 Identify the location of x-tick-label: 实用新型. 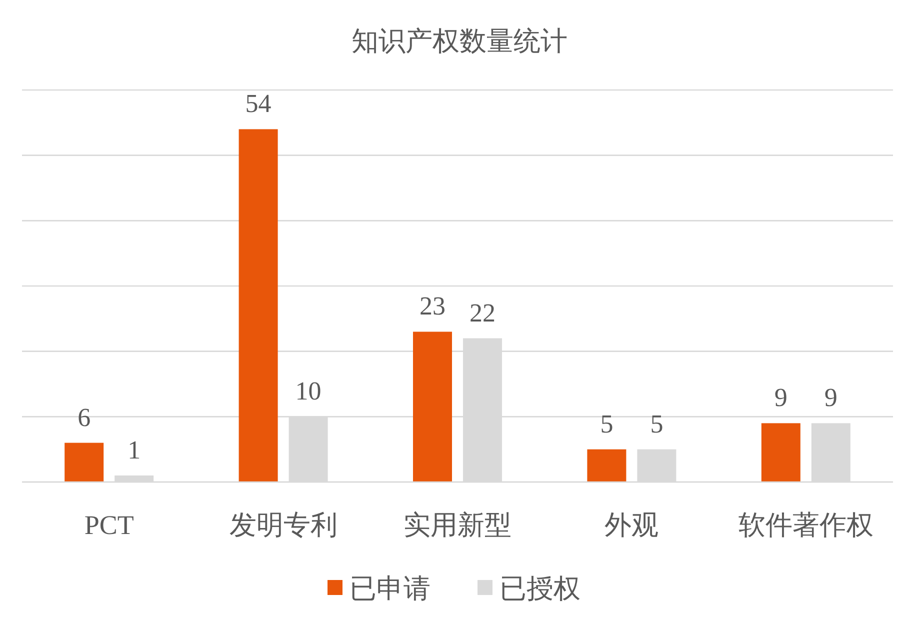
(458, 525).